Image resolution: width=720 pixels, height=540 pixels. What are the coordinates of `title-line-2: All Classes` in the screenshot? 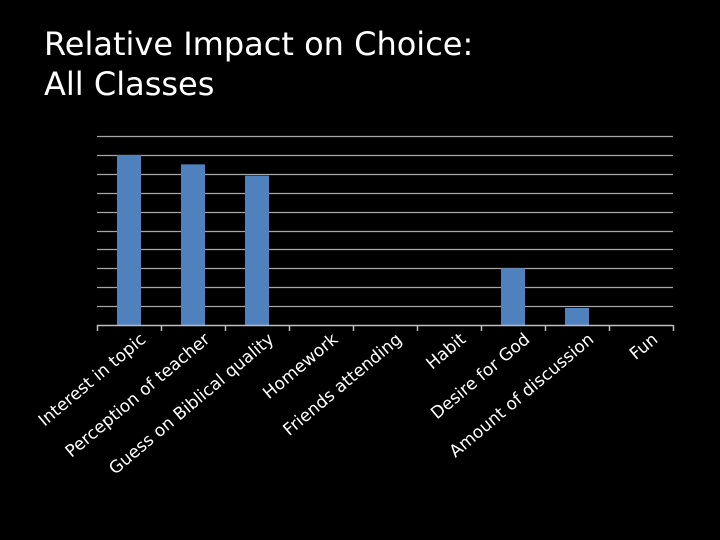 It's located at (129, 84).